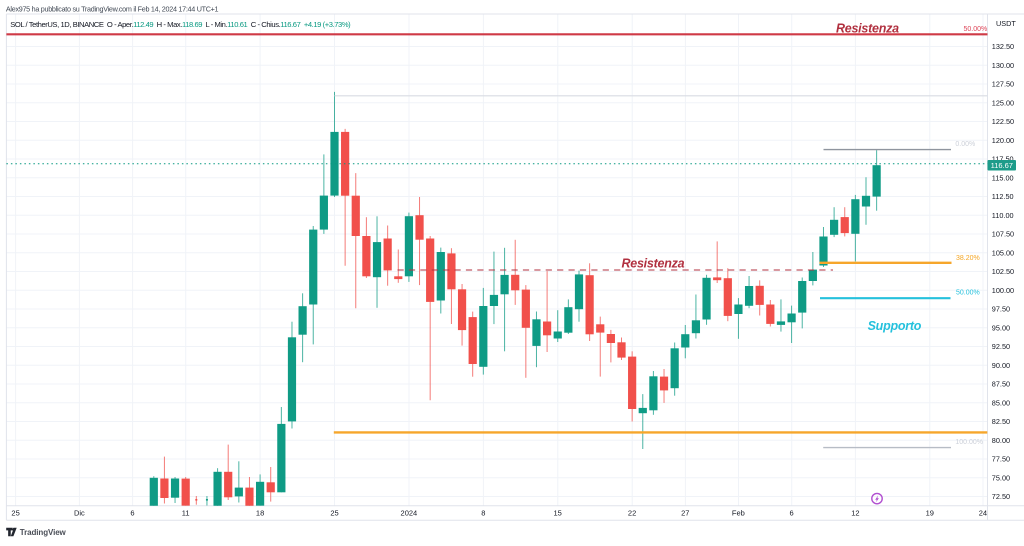  Describe the element at coordinates (1001, 346) in the screenshot. I see `svg-text: 92.50` at that location.